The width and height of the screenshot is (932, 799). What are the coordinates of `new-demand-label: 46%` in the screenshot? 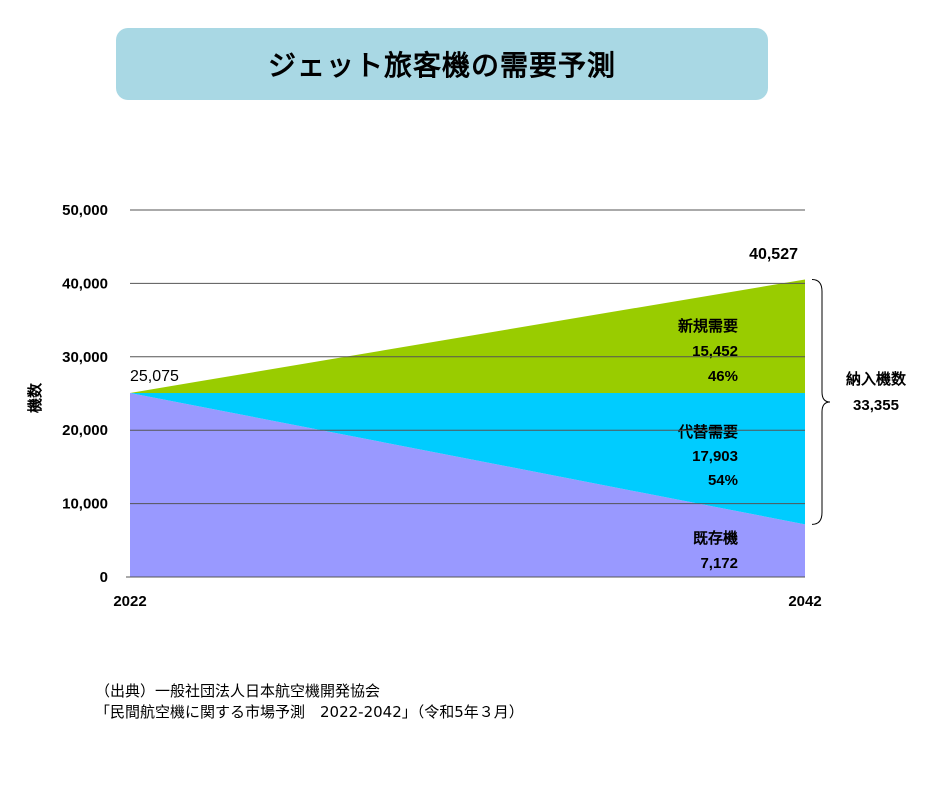 It's located at (723, 376).